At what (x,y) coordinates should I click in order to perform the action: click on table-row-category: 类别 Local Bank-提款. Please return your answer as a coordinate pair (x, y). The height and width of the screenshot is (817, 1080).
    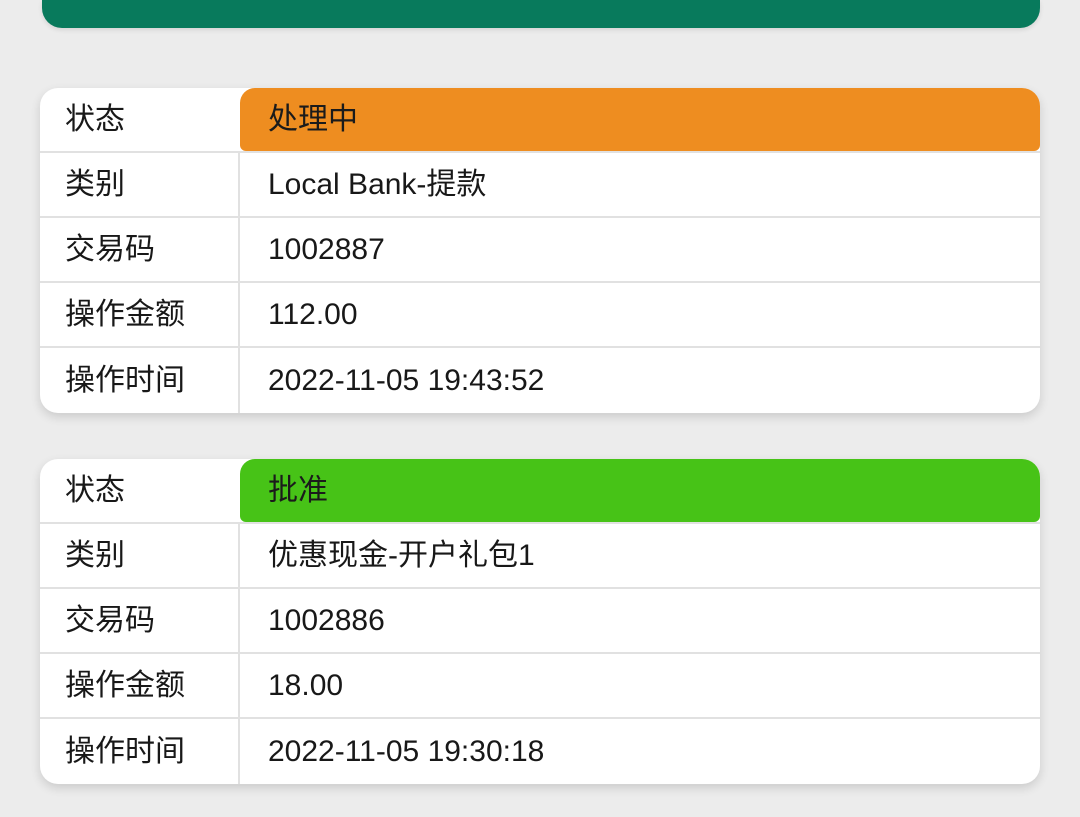
    Looking at the image, I should click on (540, 185).